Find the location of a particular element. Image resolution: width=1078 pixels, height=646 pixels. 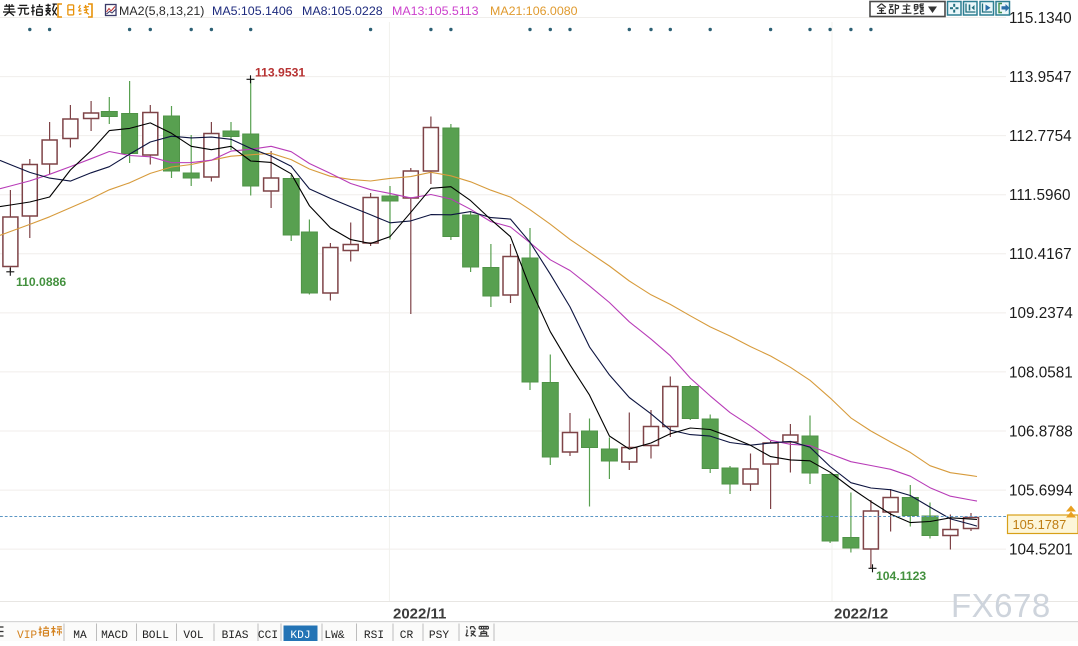

svg-text: VIP is located at coordinates (27, 635).